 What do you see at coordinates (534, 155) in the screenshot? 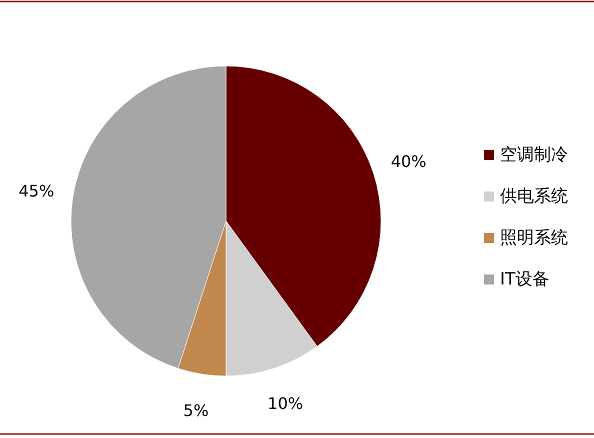
I see `legend-label: 空调制冷` at bounding box center [534, 155].